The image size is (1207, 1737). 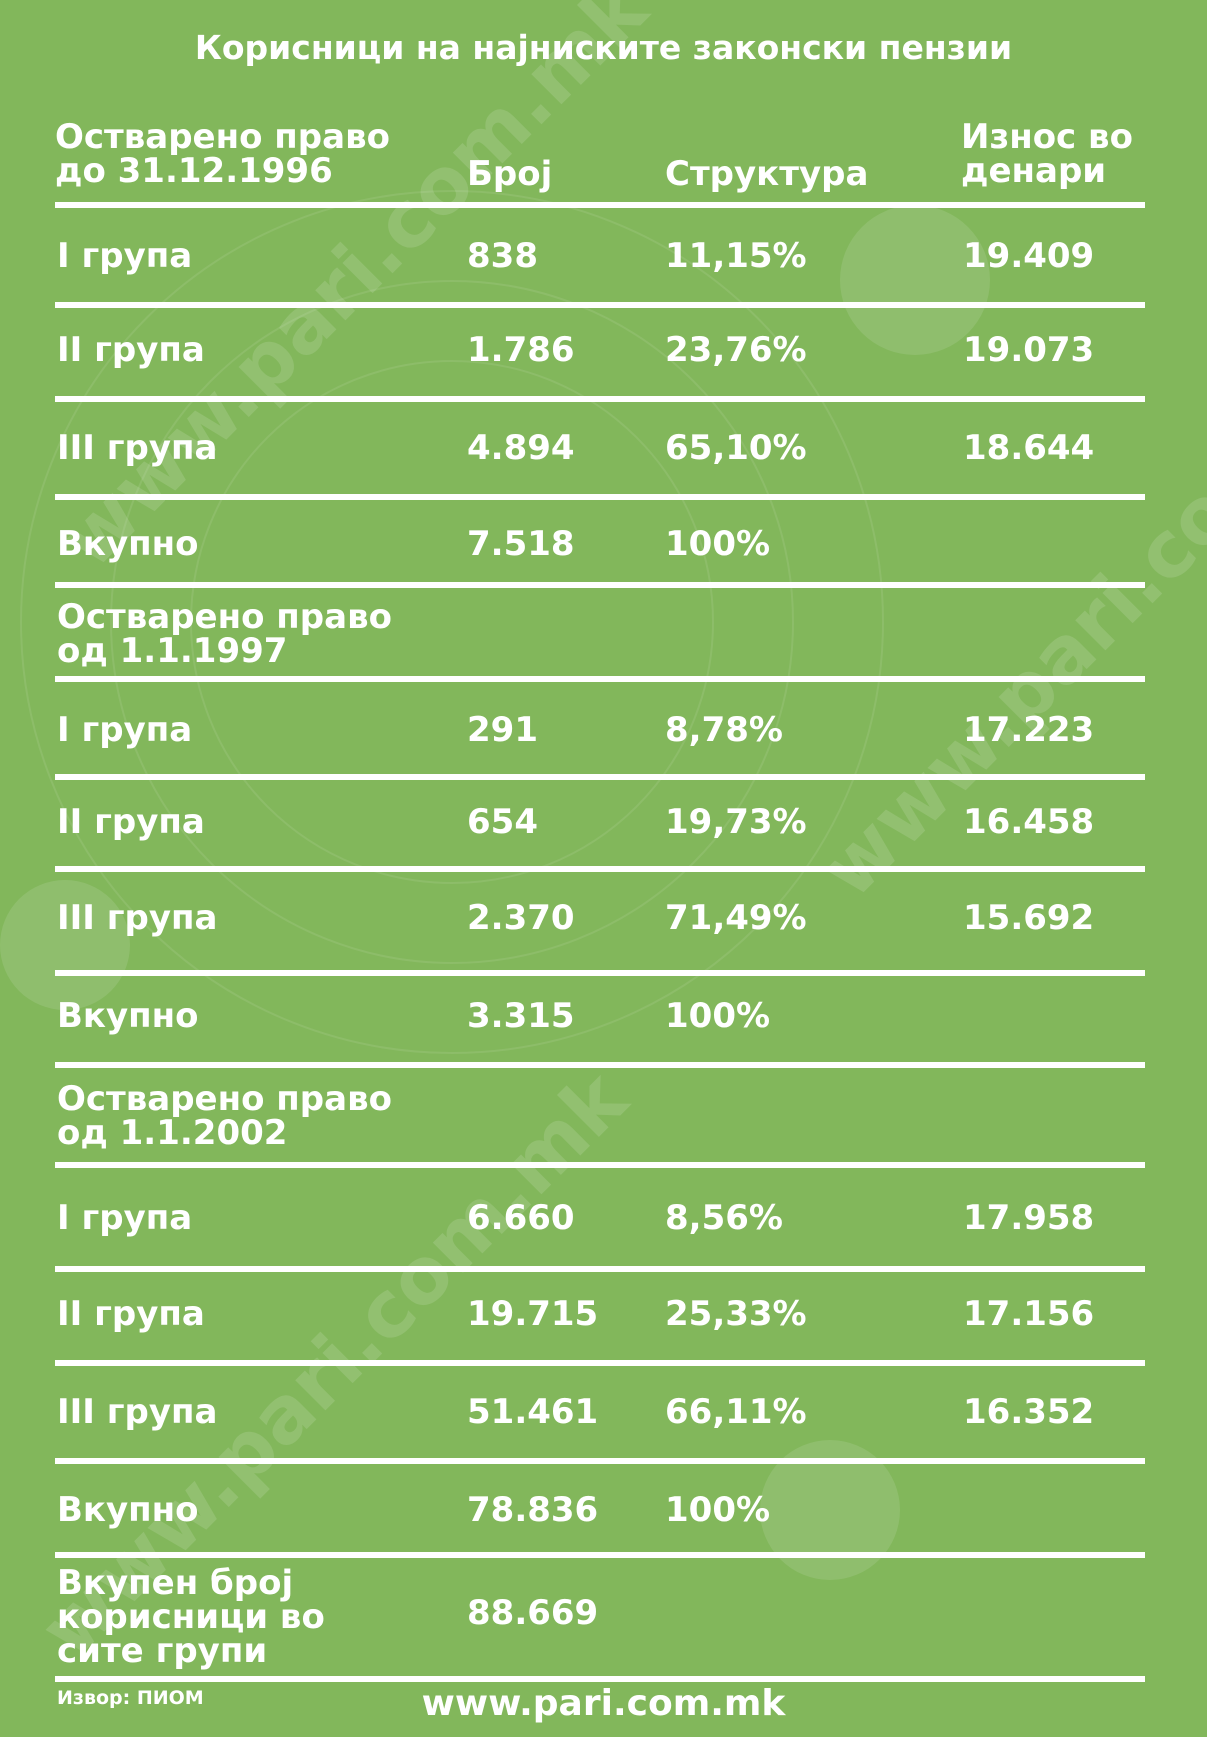 What do you see at coordinates (1029, 1314) in the screenshot?
I see `amount-value: 17.156` at bounding box center [1029, 1314].